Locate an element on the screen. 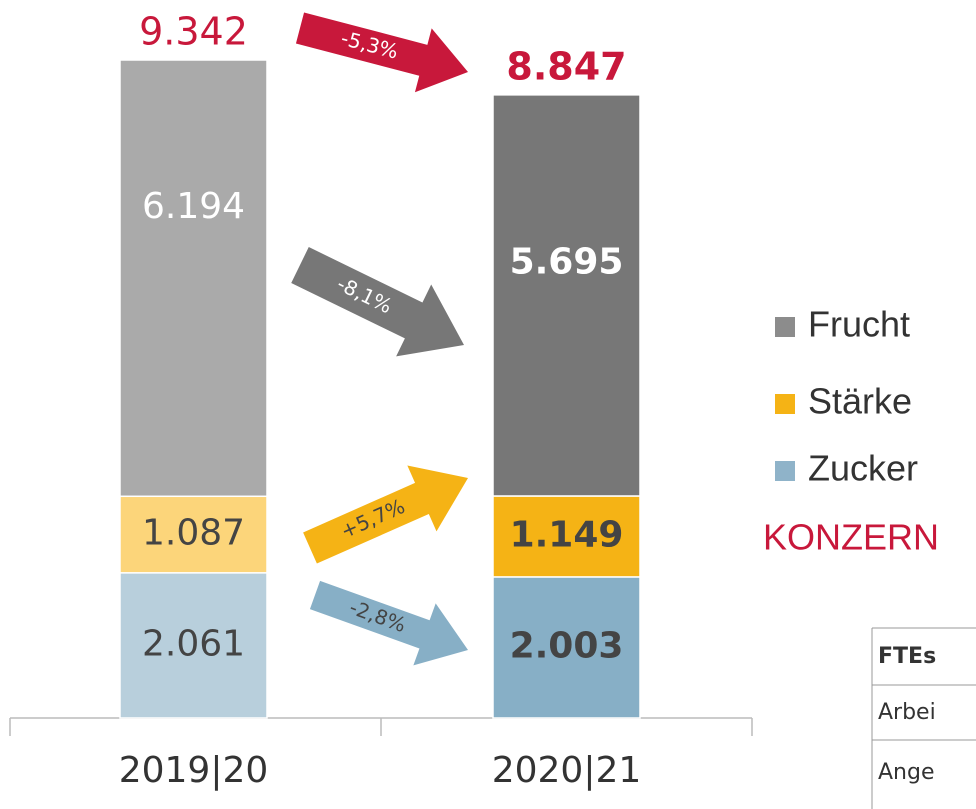 The width and height of the screenshot is (976, 809). table is located at coordinates (923, 718).